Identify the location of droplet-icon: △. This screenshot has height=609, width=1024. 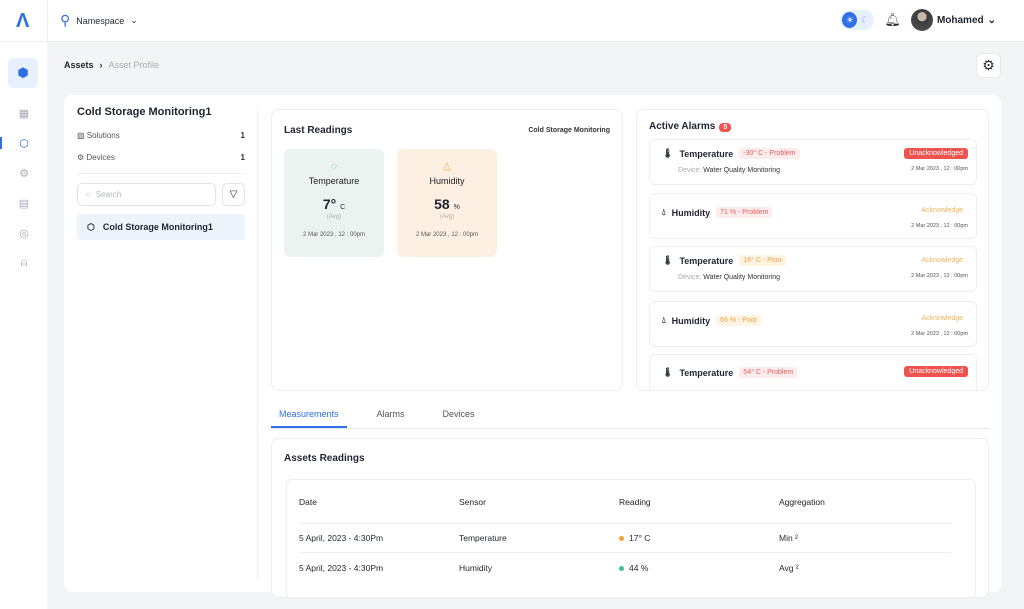
(447, 166).